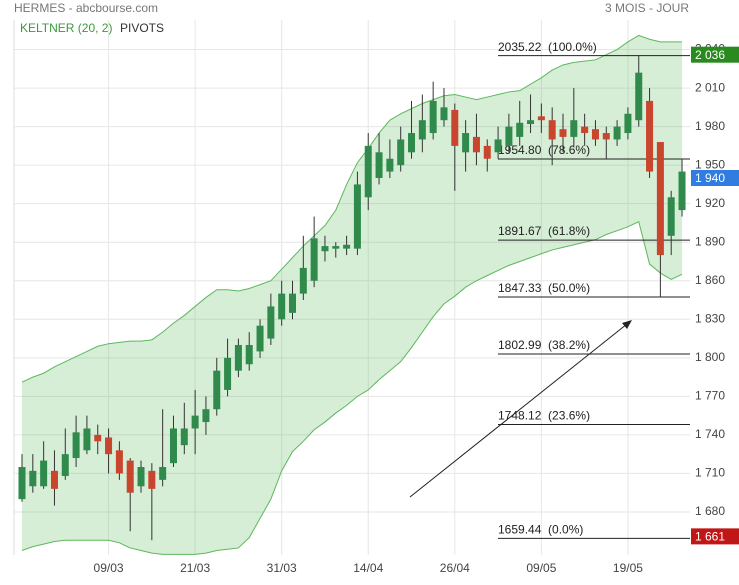  I want to click on indicator-label: PIVOTS, so click(142, 28).